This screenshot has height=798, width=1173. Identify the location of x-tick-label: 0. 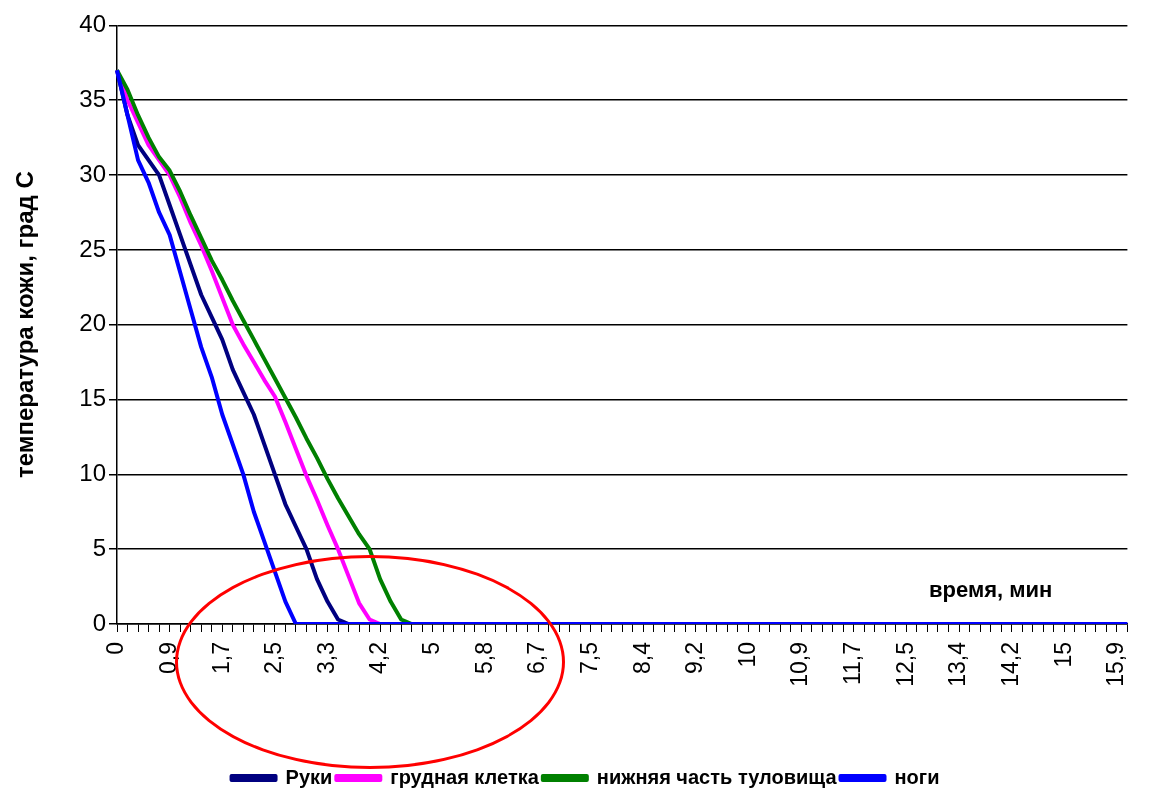
(115, 648).